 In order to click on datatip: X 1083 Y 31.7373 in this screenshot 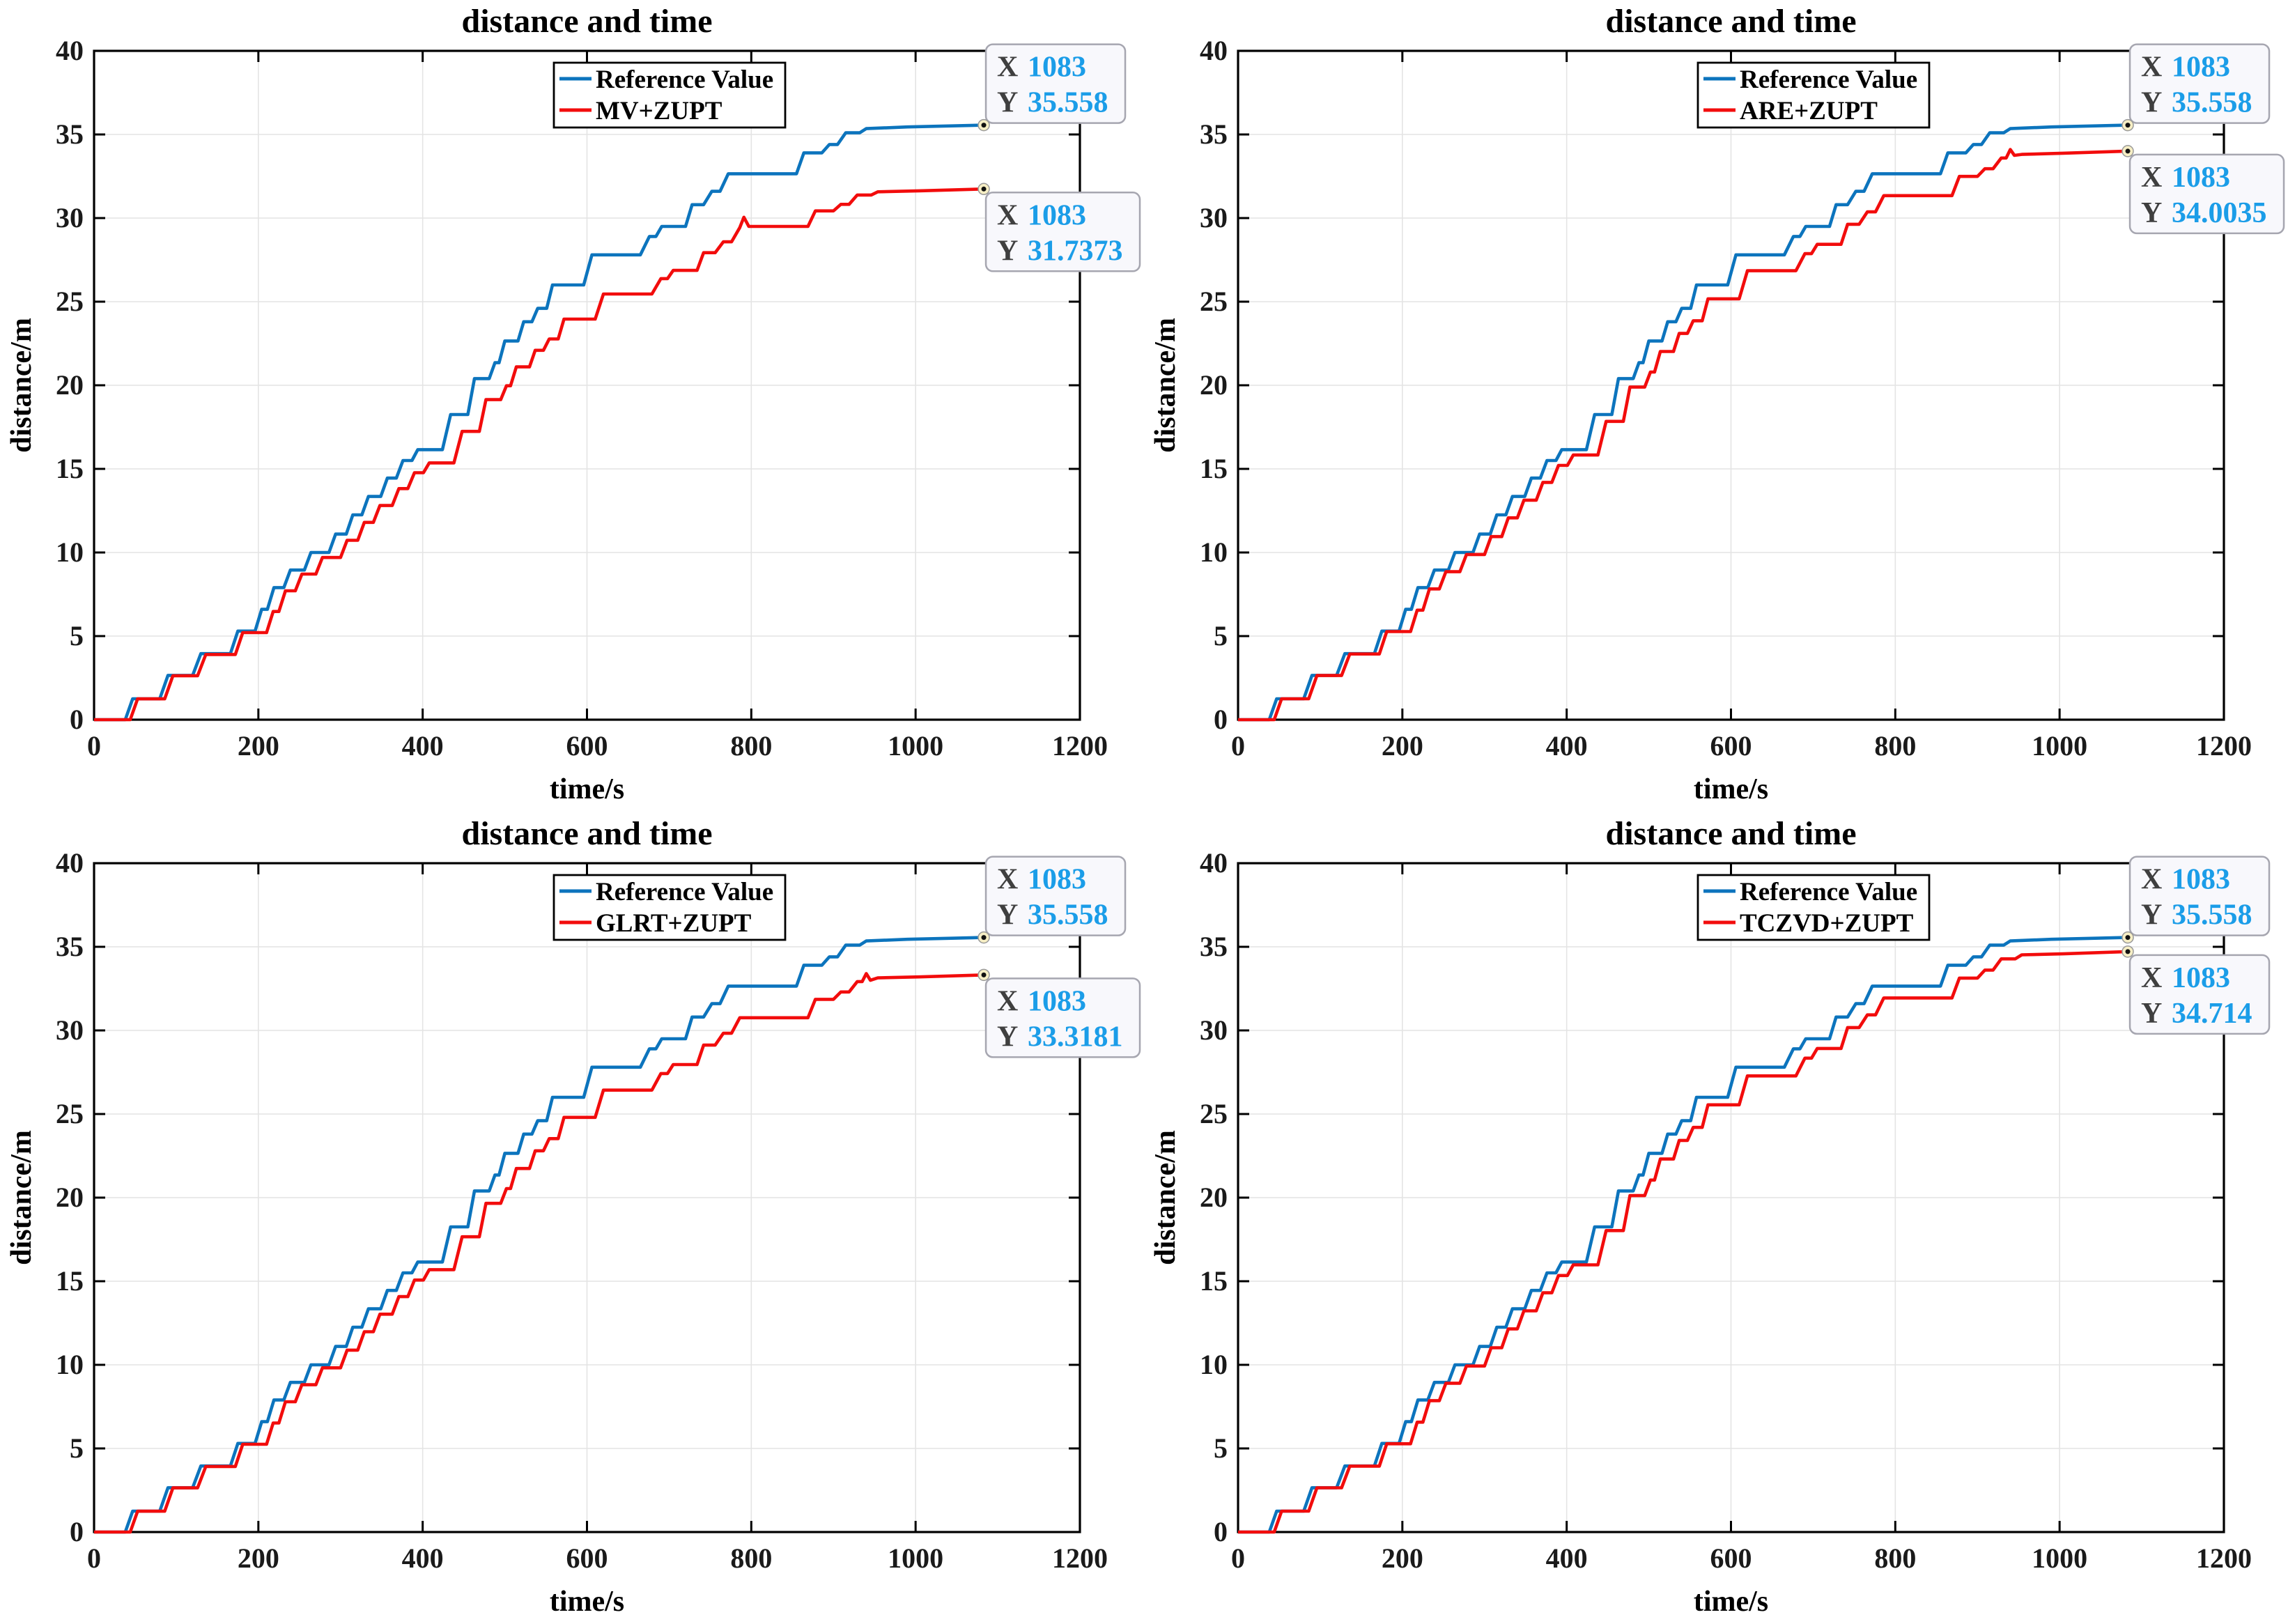, I will do `click(1059, 227)`.